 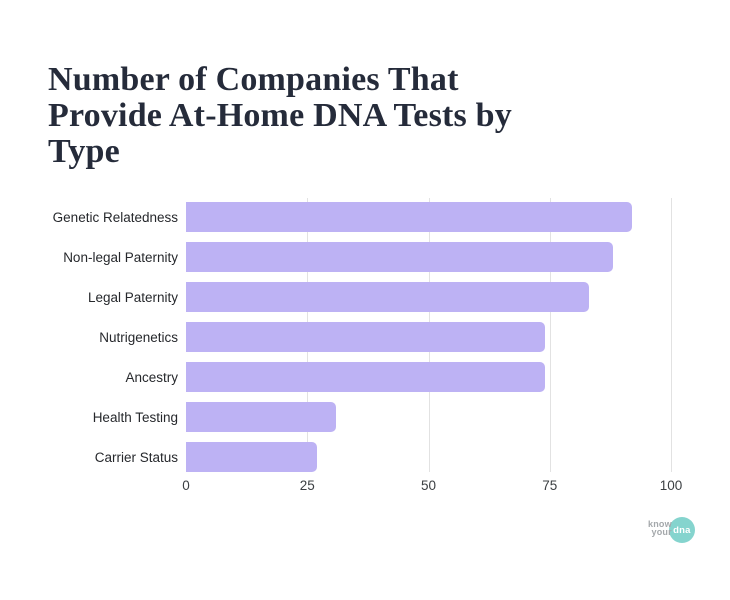 What do you see at coordinates (251, 457) in the screenshot?
I see `bar-carrier-status` at bounding box center [251, 457].